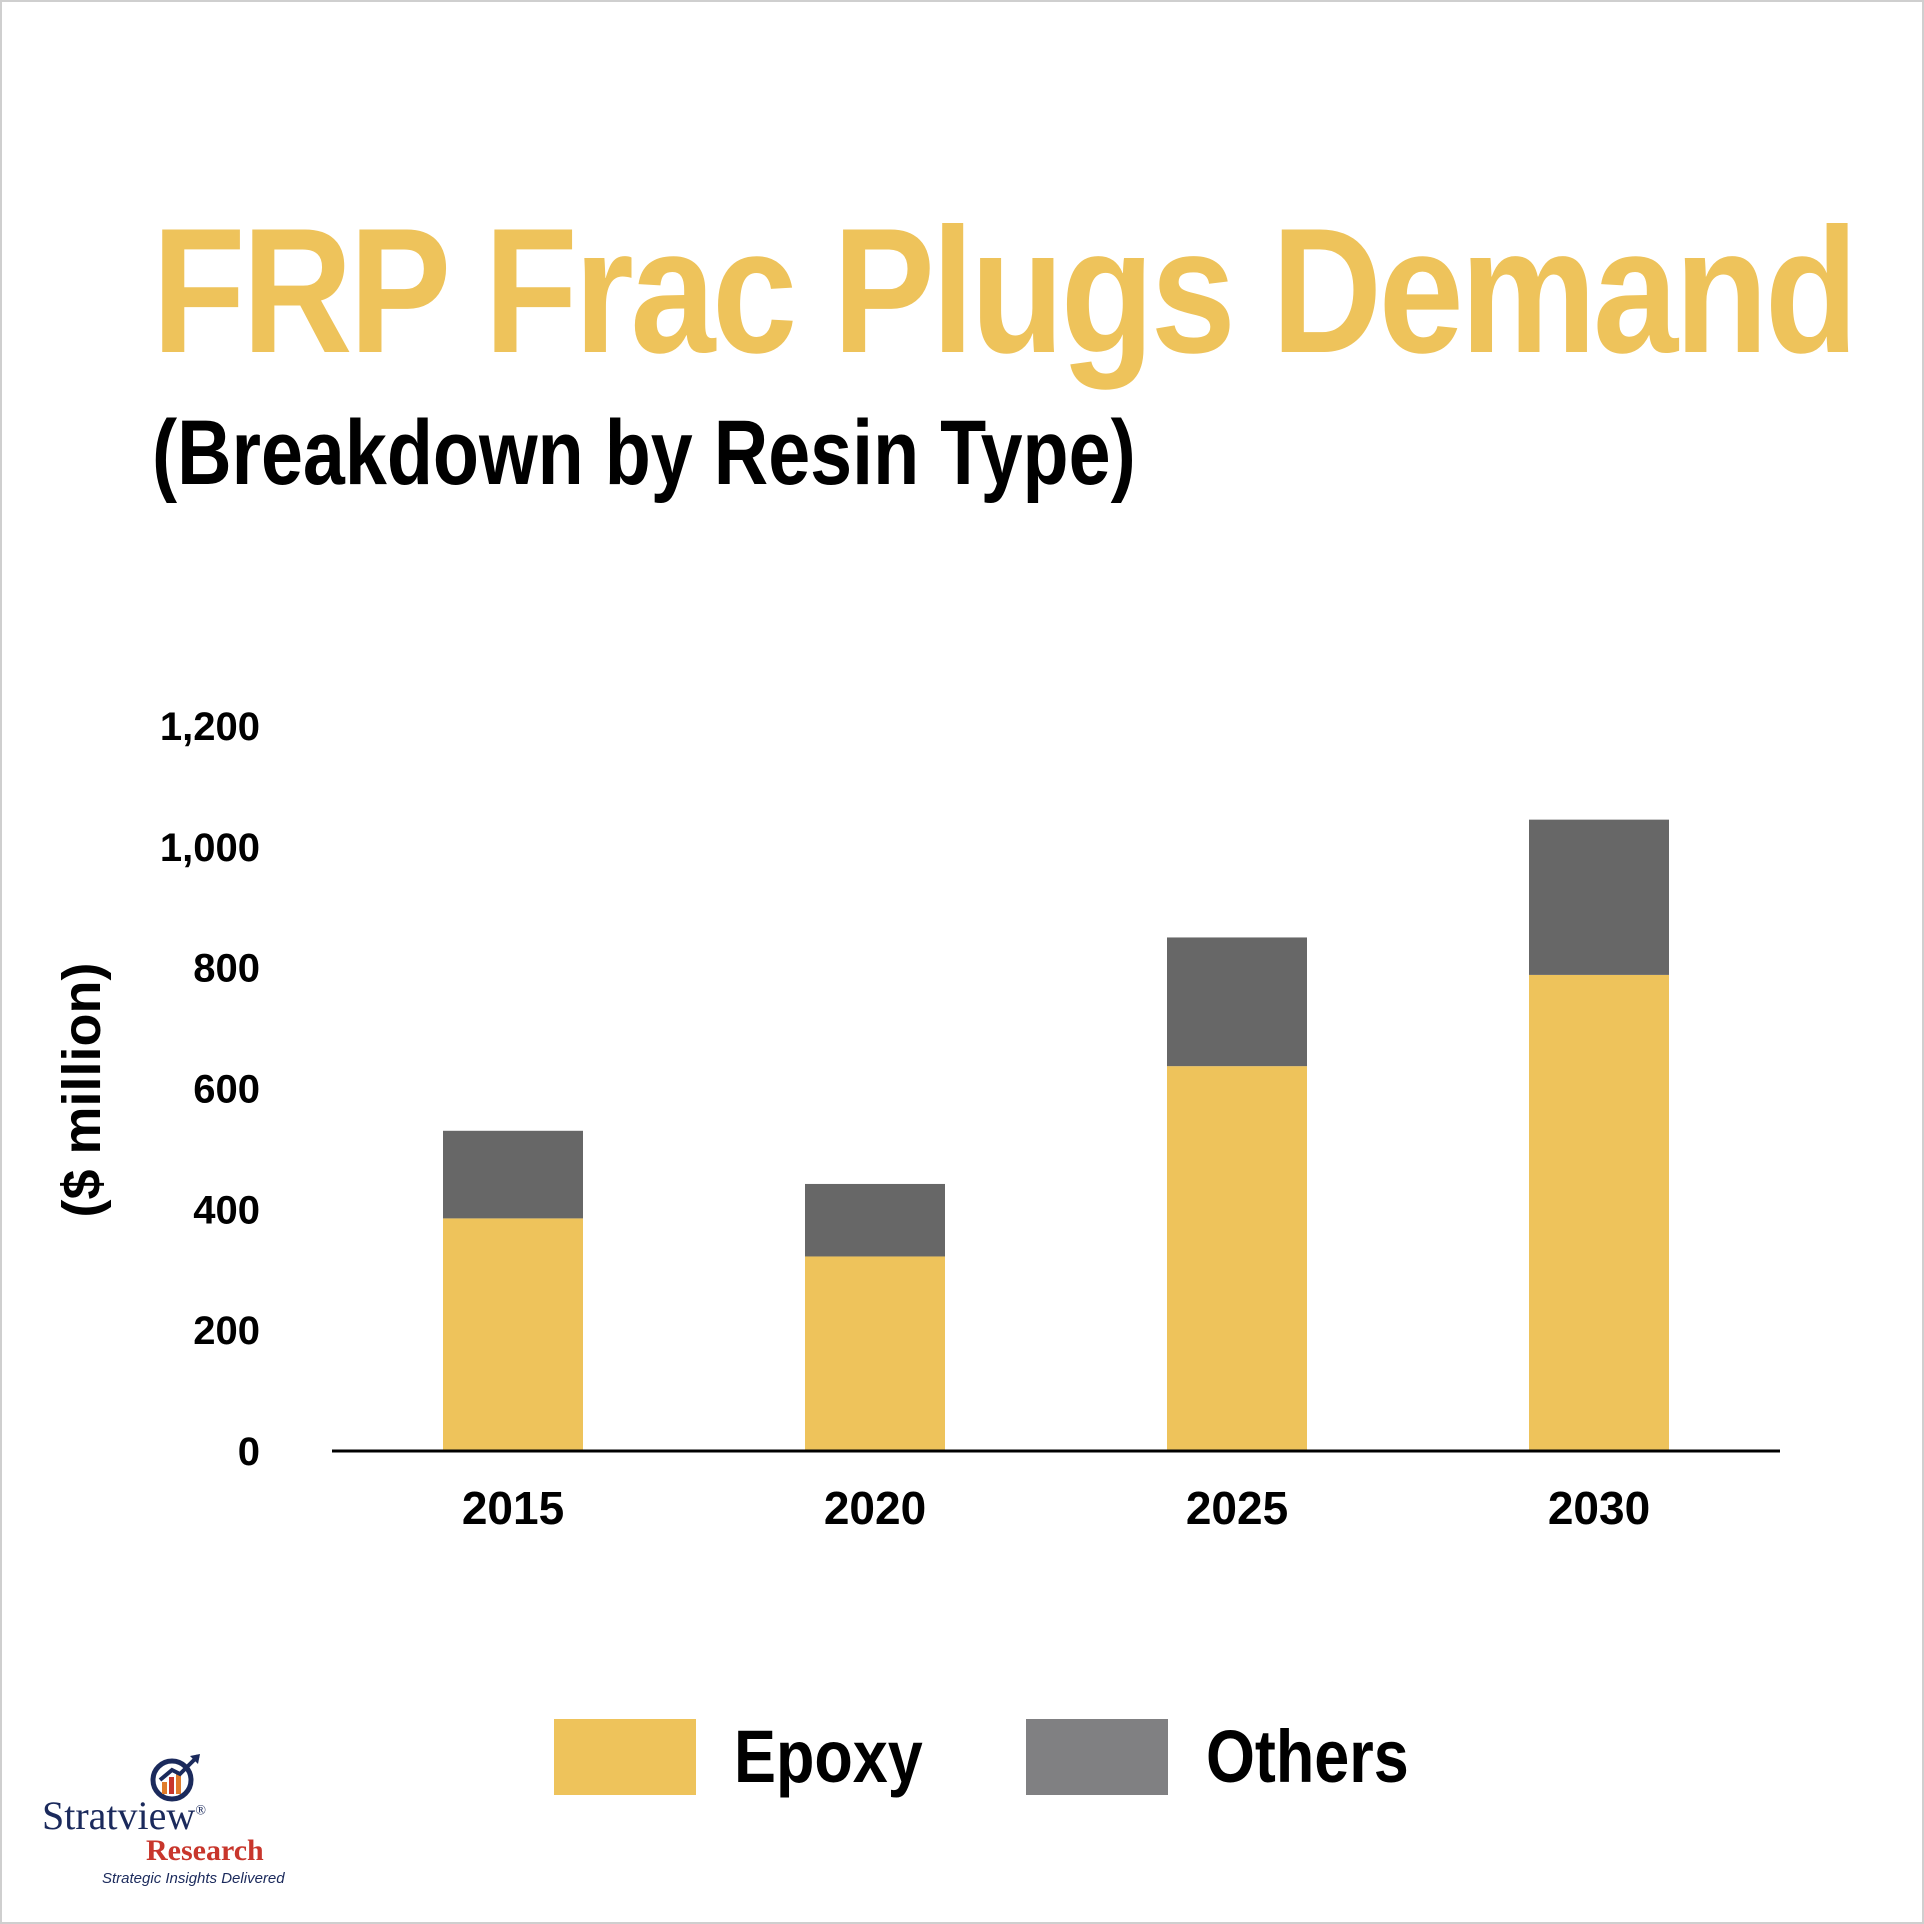 This screenshot has height=1924, width=1924. I want to click on bar-epoxy-2030, so click(1599, 1212).